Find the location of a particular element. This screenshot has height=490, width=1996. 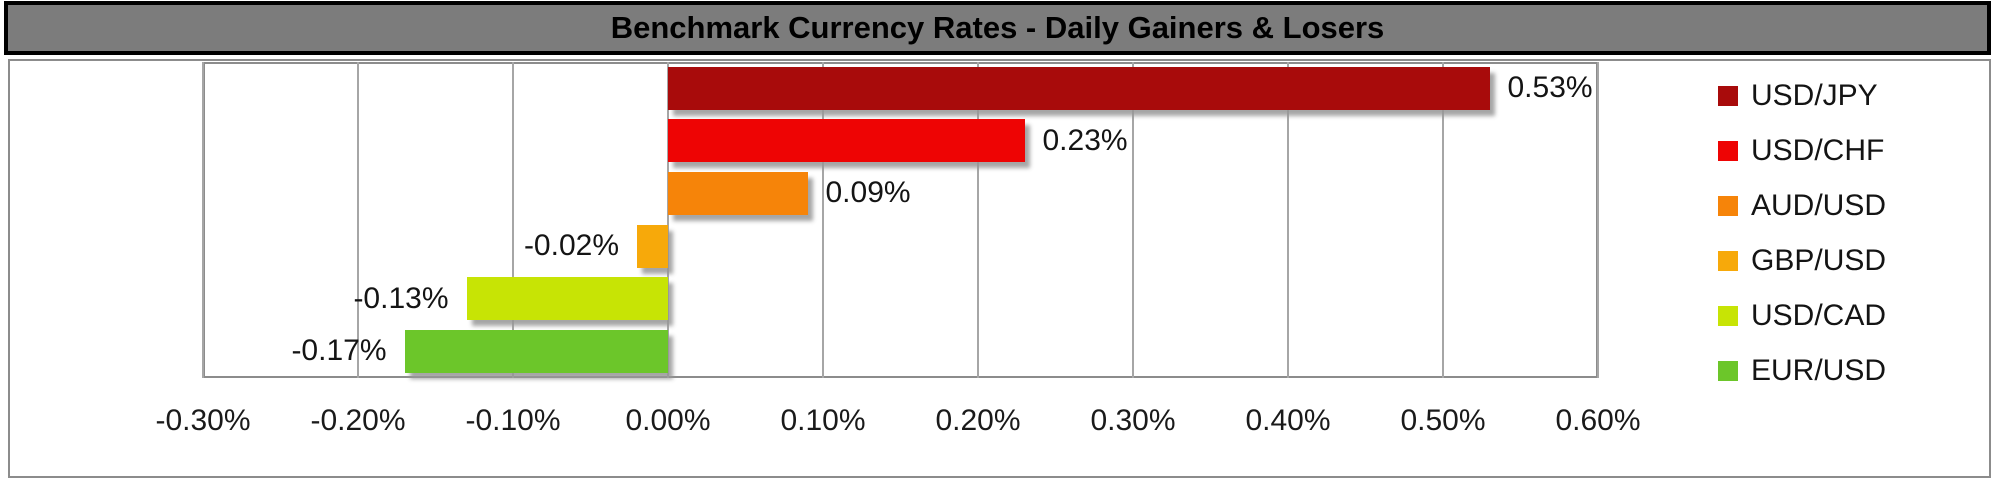

bar-aud-usd is located at coordinates (738, 193).